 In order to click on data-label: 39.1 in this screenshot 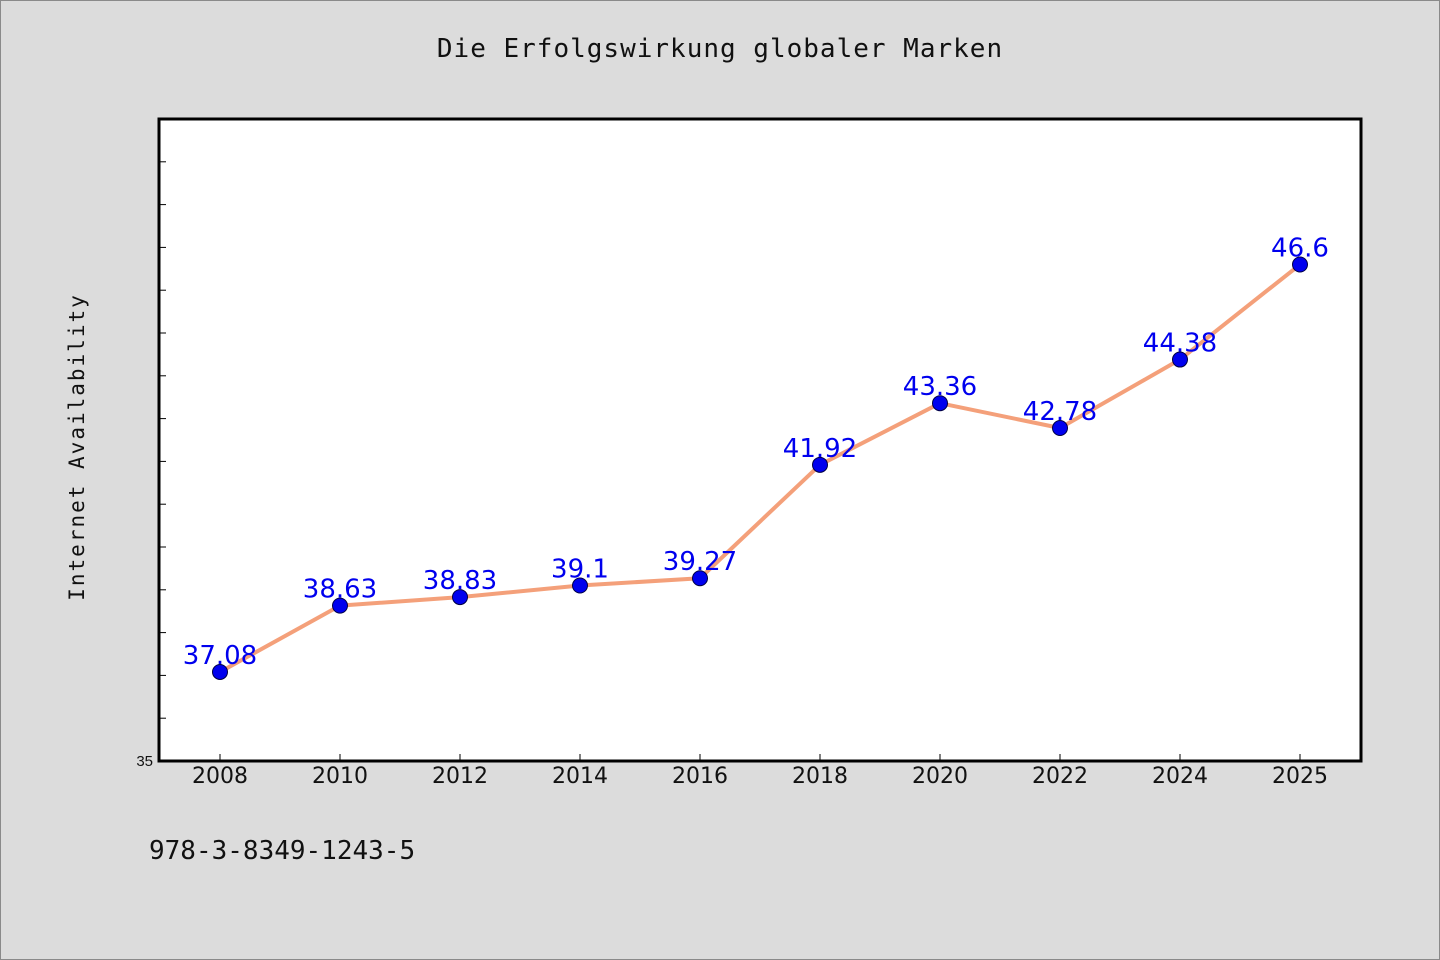, I will do `click(580, 570)`.